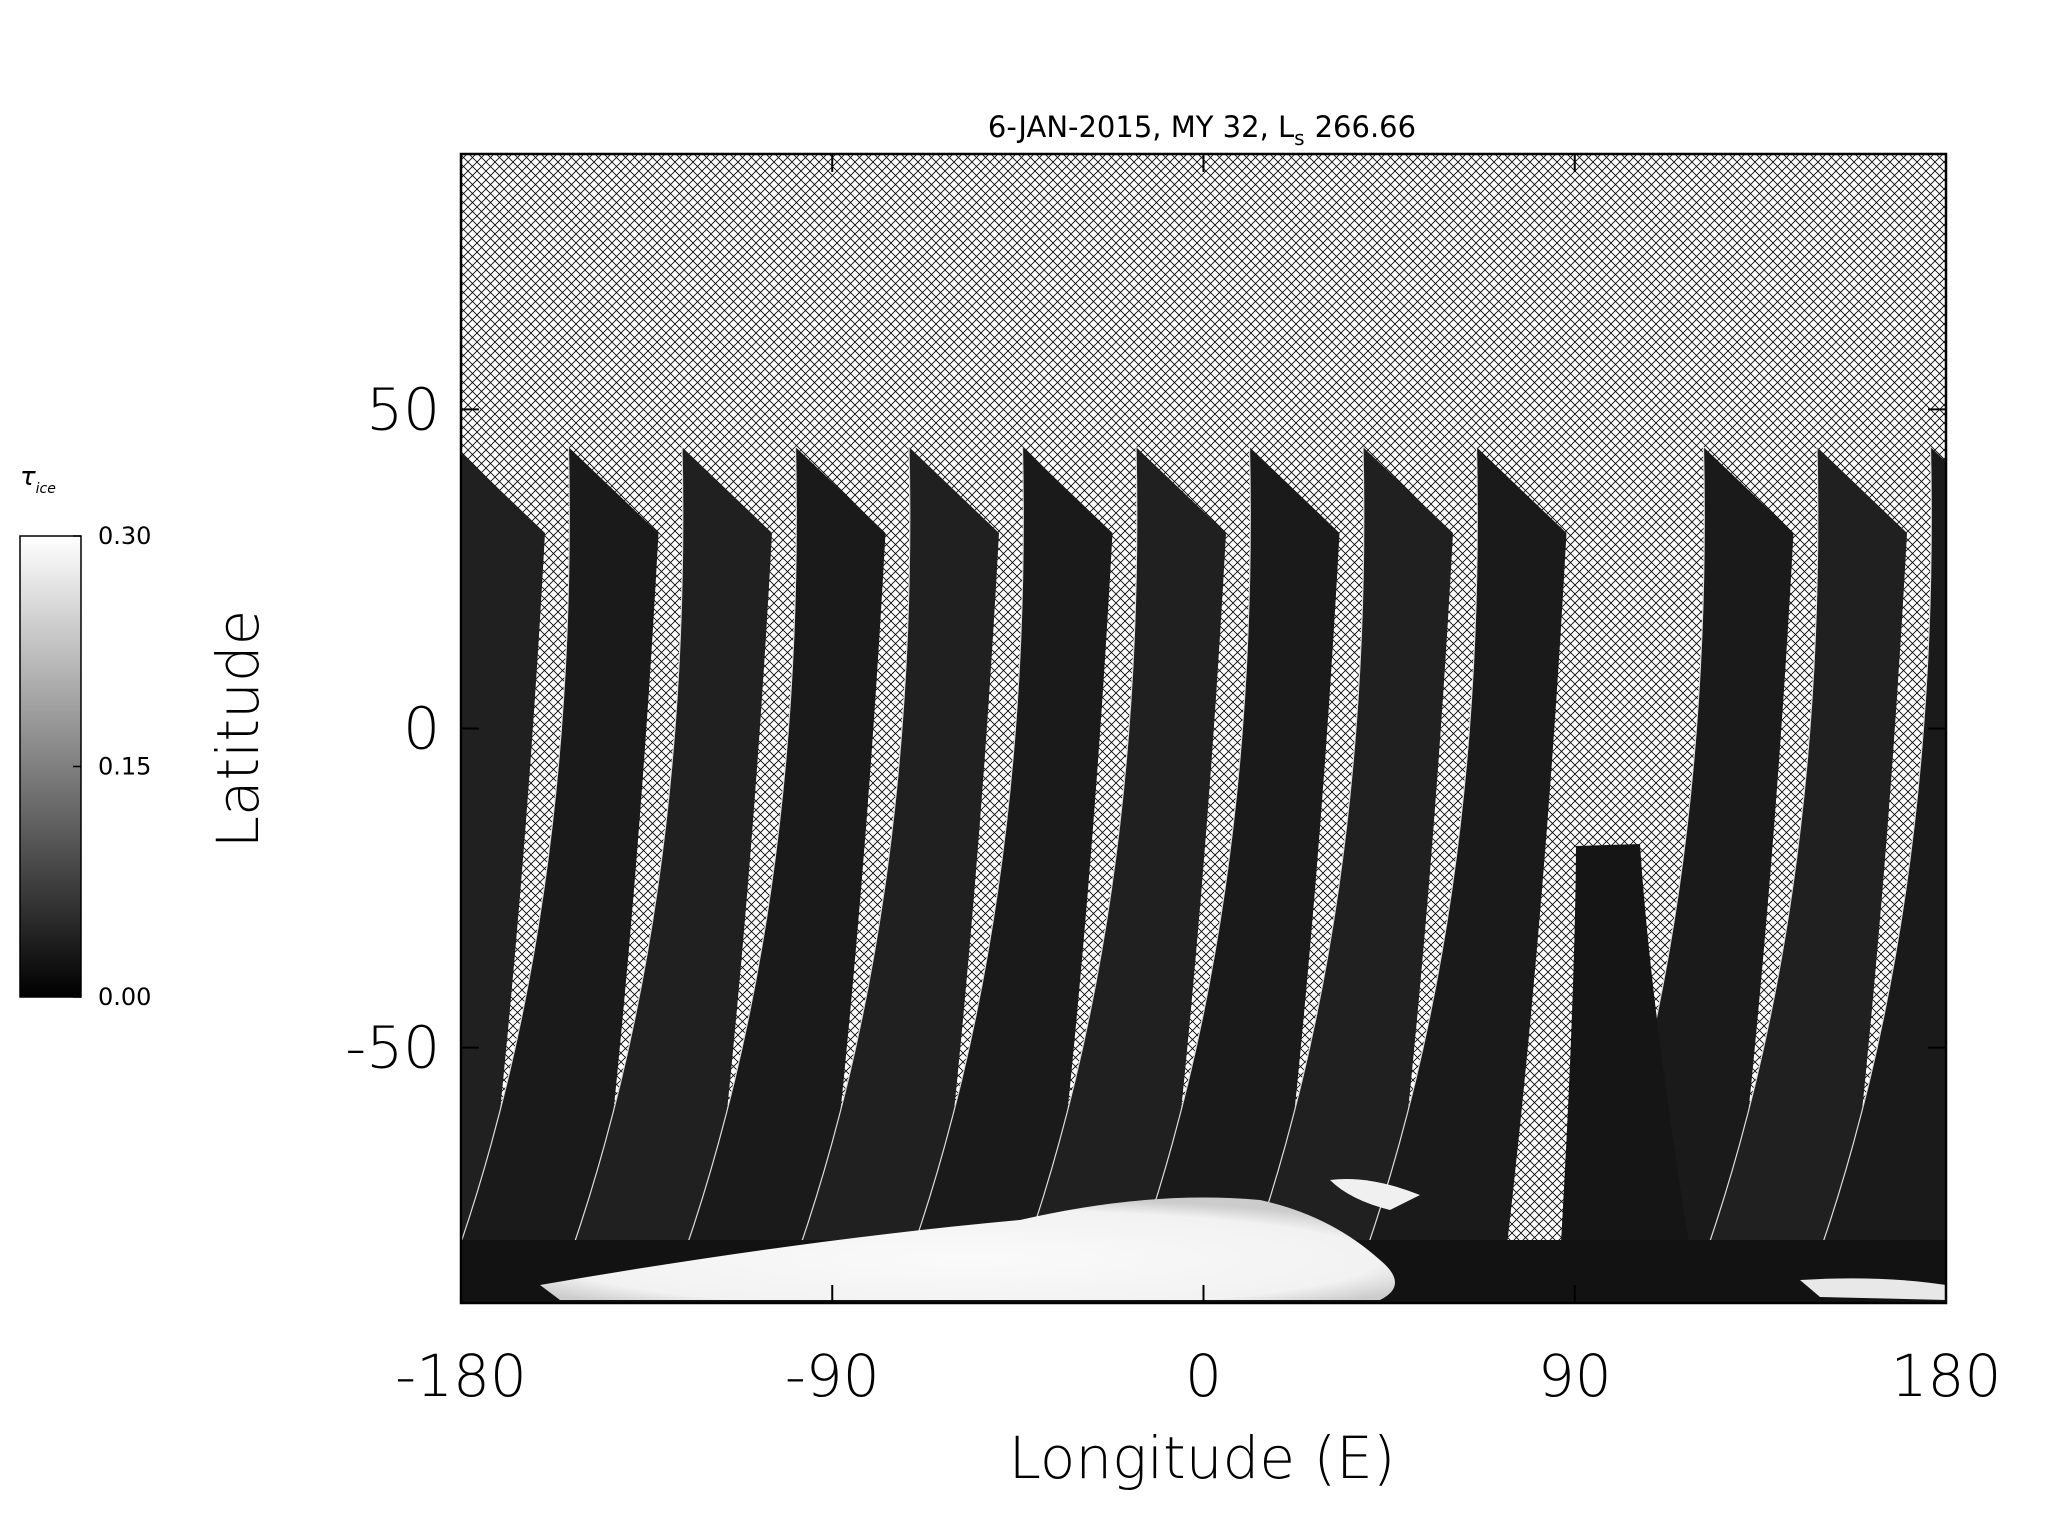 This screenshot has height=1536, width=2048. What do you see at coordinates (1202, 130) in the screenshot?
I see `chart-title: 6-JAN-2015, MY 32, Ls 266.66` at bounding box center [1202, 130].